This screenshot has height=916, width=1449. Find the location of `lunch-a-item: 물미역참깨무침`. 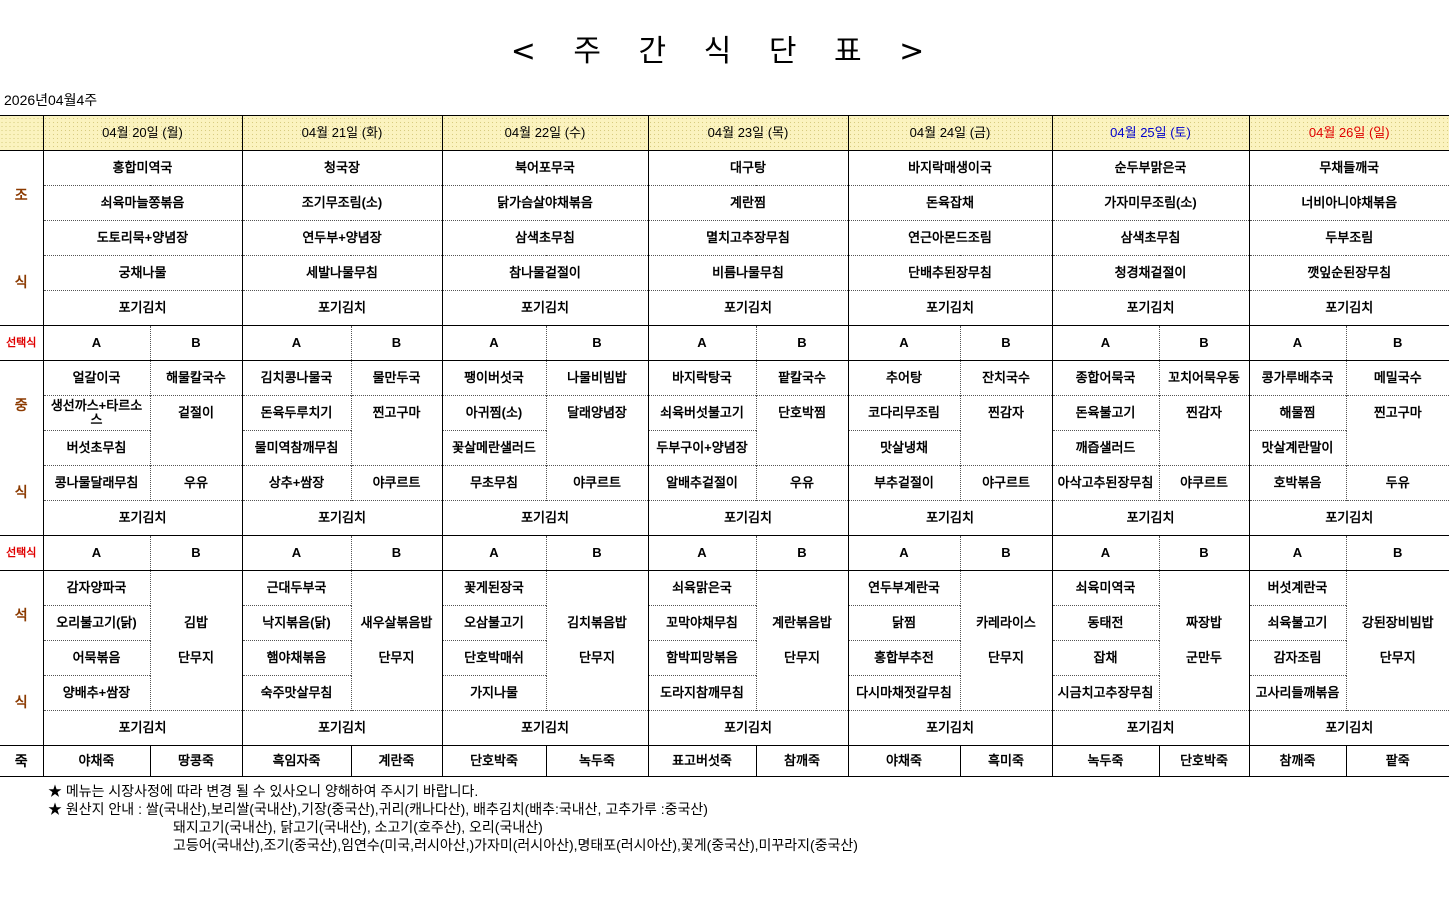

lunch-a-item: 물미역참깨무침 is located at coordinates (296, 448).